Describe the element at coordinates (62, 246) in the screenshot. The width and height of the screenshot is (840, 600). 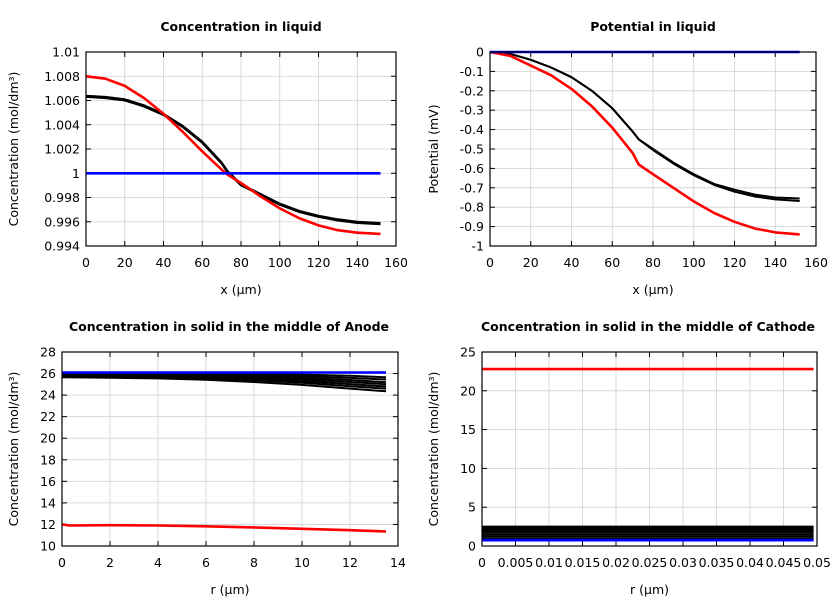
I see `y-tick-label: 0.994` at that location.